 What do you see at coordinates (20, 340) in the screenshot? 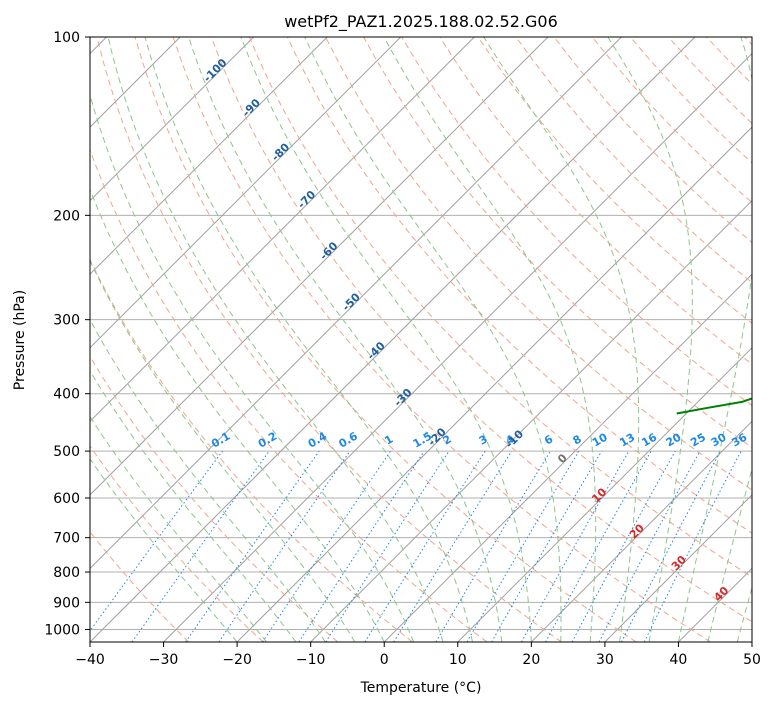
I see `y-axis-label: Pressure (hPa)` at bounding box center [20, 340].